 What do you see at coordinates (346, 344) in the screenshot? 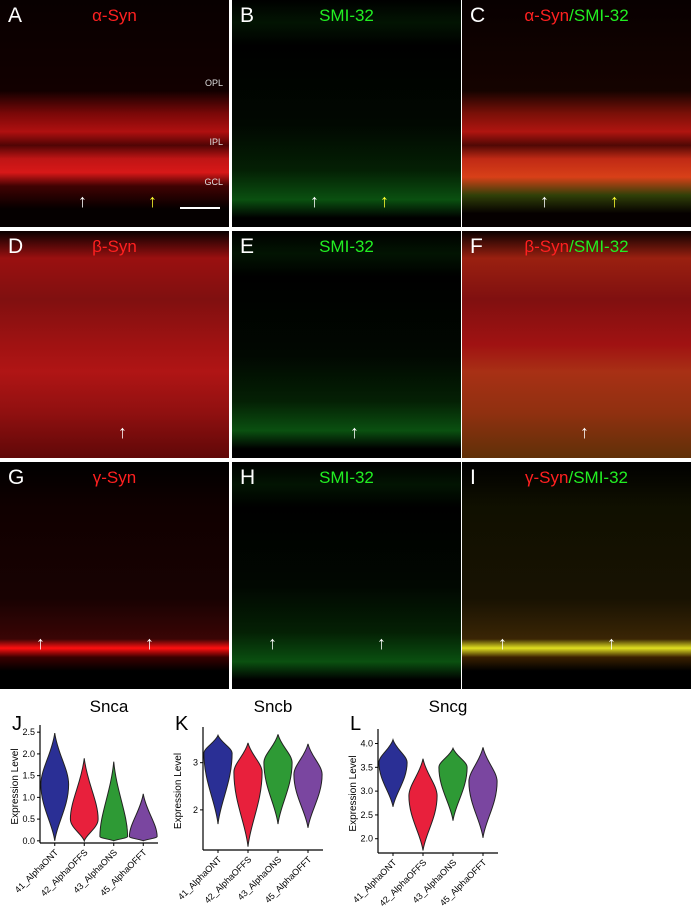
I see `micrograph-panel-E: E SMI-32 ↑` at bounding box center [346, 344].